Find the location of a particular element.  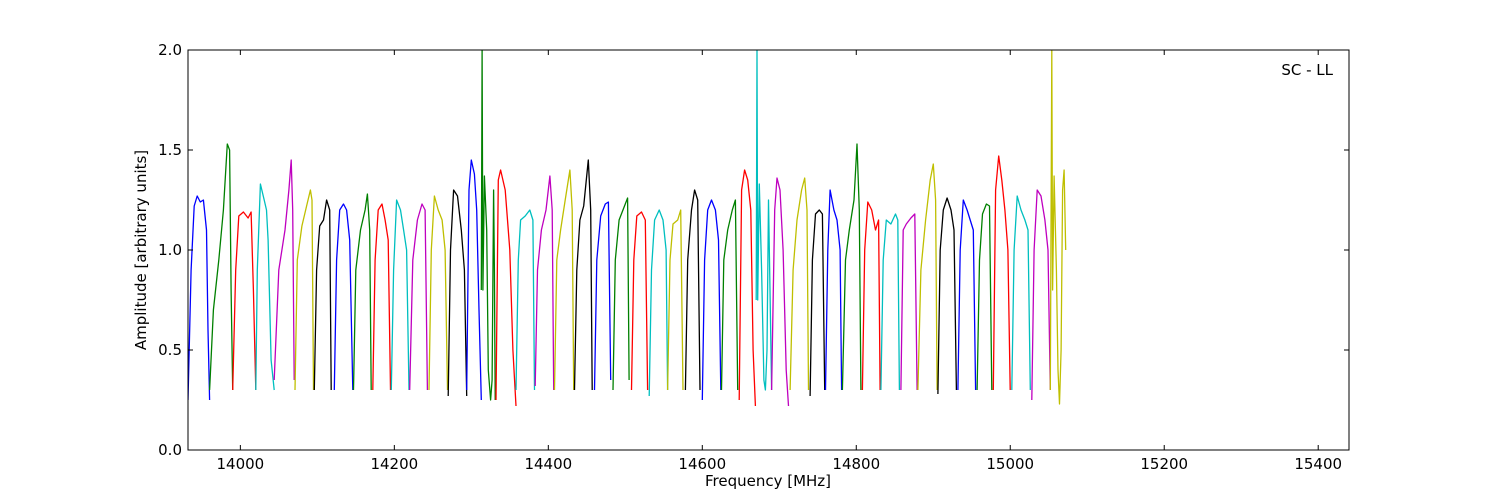

y-tick-label: 1.5 is located at coordinates (170, 150).